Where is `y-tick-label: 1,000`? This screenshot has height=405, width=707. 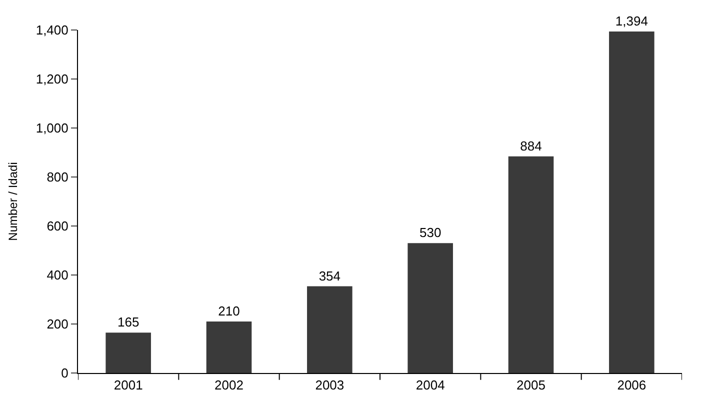
y-tick-label: 1,000 is located at coordinates (52, 128).